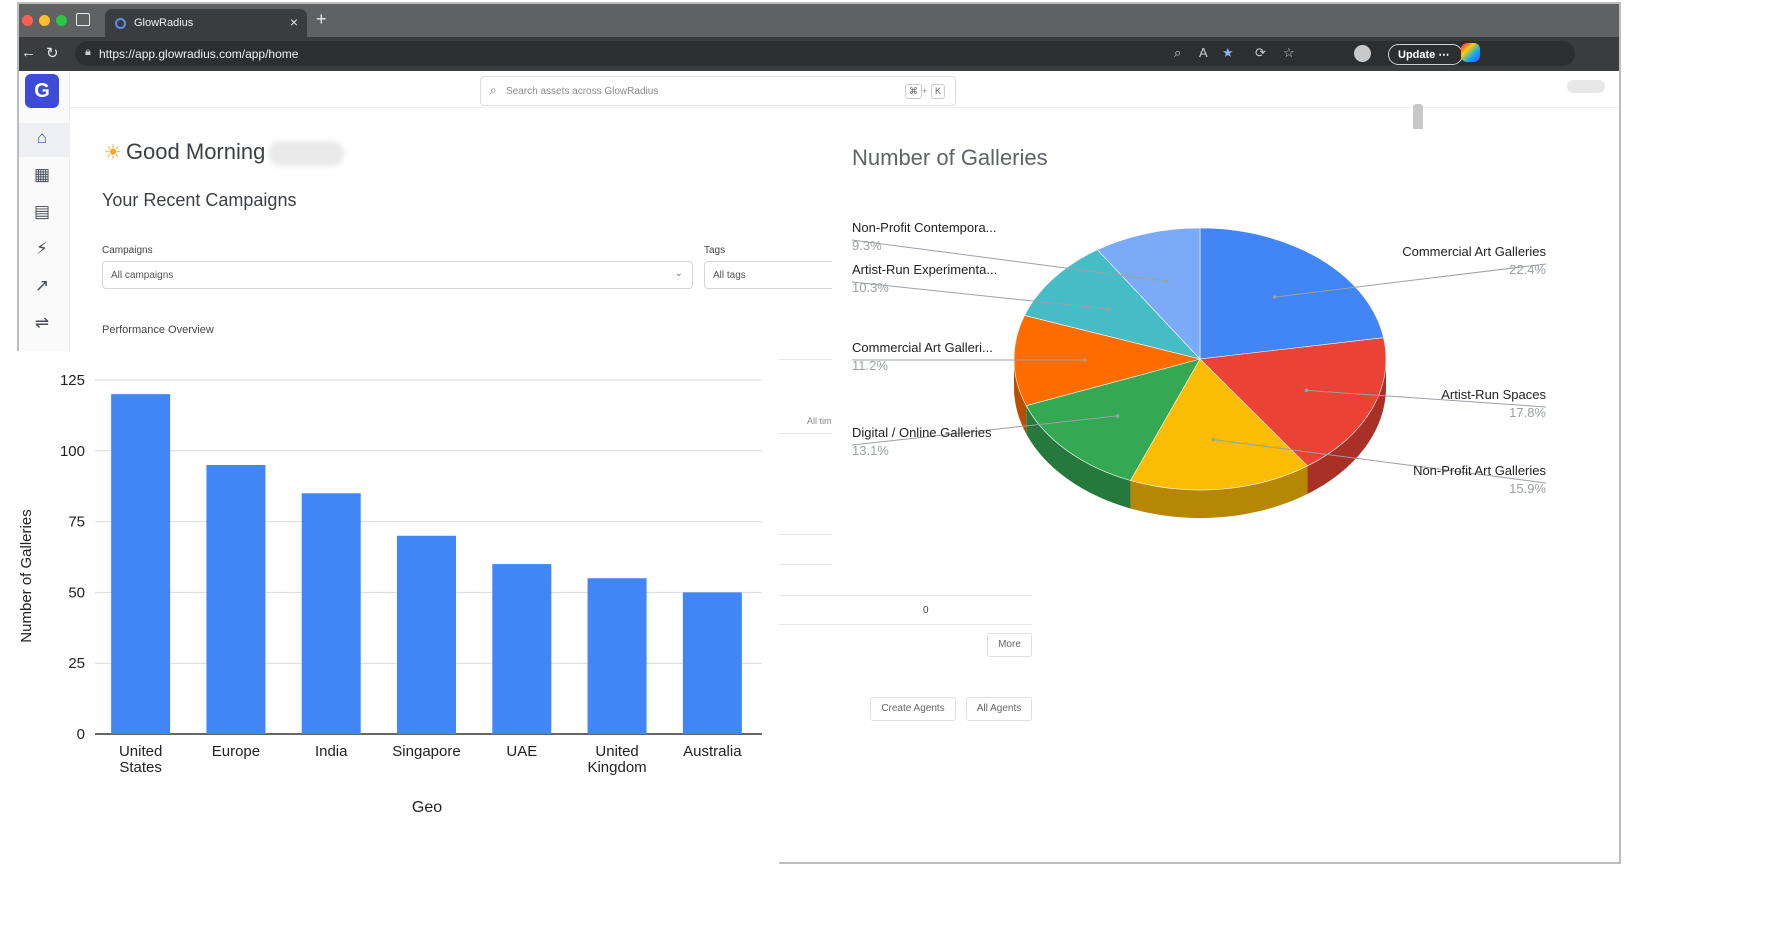 The image size is (1772, 944). I want to click on x-tick-label: Europe, so click(236, 751).